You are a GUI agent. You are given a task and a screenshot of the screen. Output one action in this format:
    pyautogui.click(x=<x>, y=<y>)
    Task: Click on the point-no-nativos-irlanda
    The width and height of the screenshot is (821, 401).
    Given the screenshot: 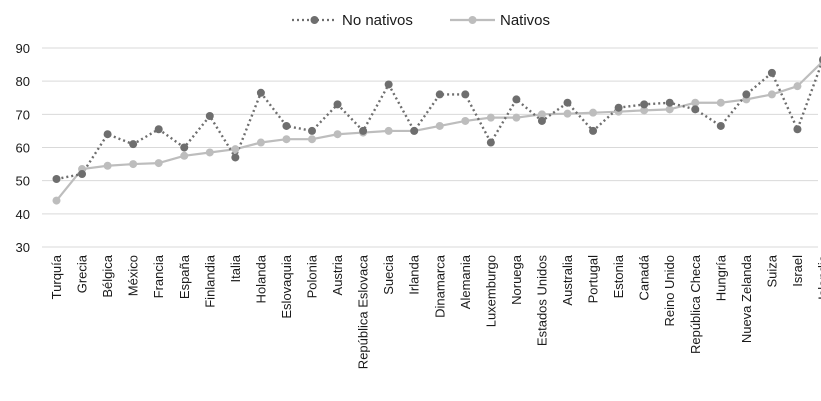 What is the action you would take?
    pyautogui.click(x=414, y=130)
    